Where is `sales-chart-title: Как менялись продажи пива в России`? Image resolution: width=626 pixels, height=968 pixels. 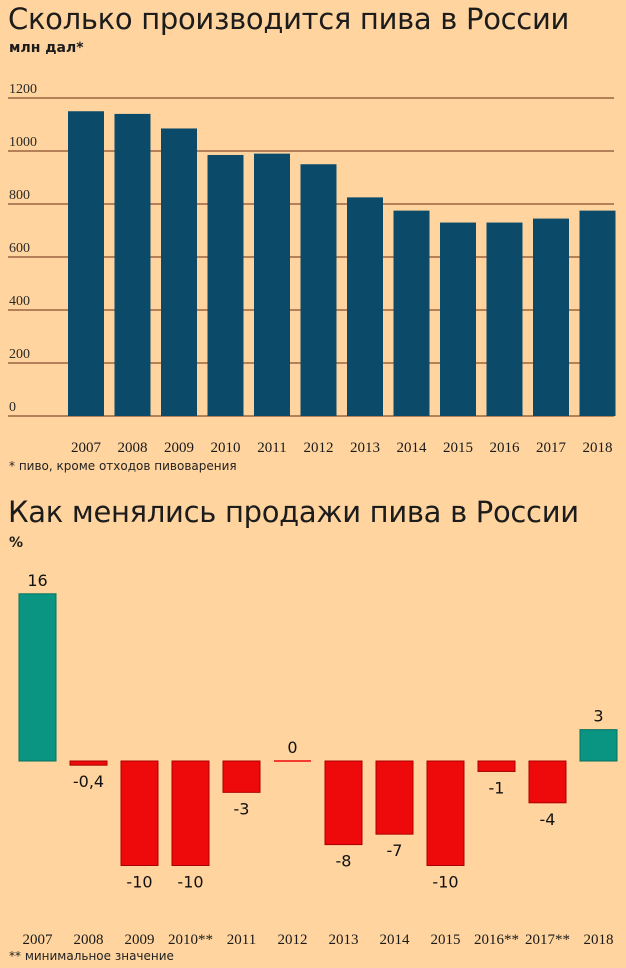
sales-chart-title: Как менялись продажи пива в России is located at coordinates (293, 512).